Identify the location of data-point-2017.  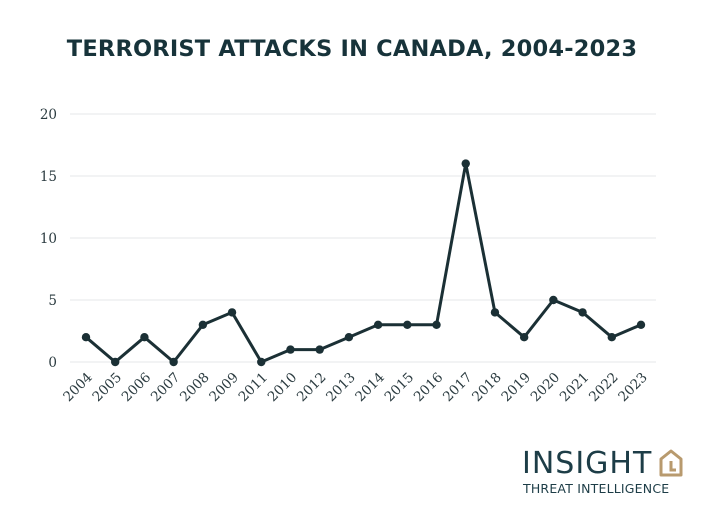
(465, 163).